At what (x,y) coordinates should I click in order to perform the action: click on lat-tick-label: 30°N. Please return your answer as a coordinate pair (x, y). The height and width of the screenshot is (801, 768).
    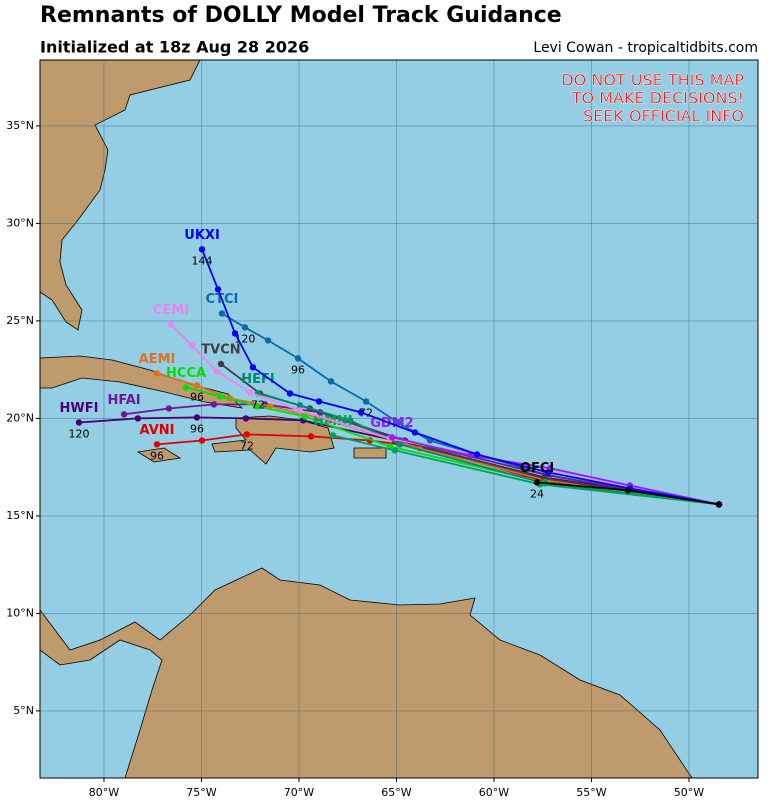
    Looking at the image, I should click on (20, 222).